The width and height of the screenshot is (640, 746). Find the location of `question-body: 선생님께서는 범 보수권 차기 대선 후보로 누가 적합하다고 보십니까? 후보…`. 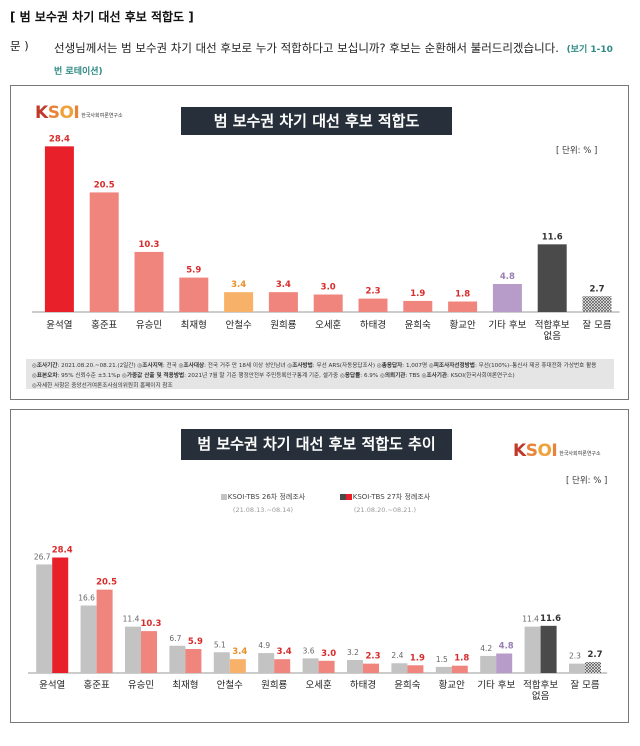

question-body: 선생님께서는 범 보수권 차기 대선 후보로 누가 적합하다고 보십니까? 후보… is located at coordinates (306, 48).